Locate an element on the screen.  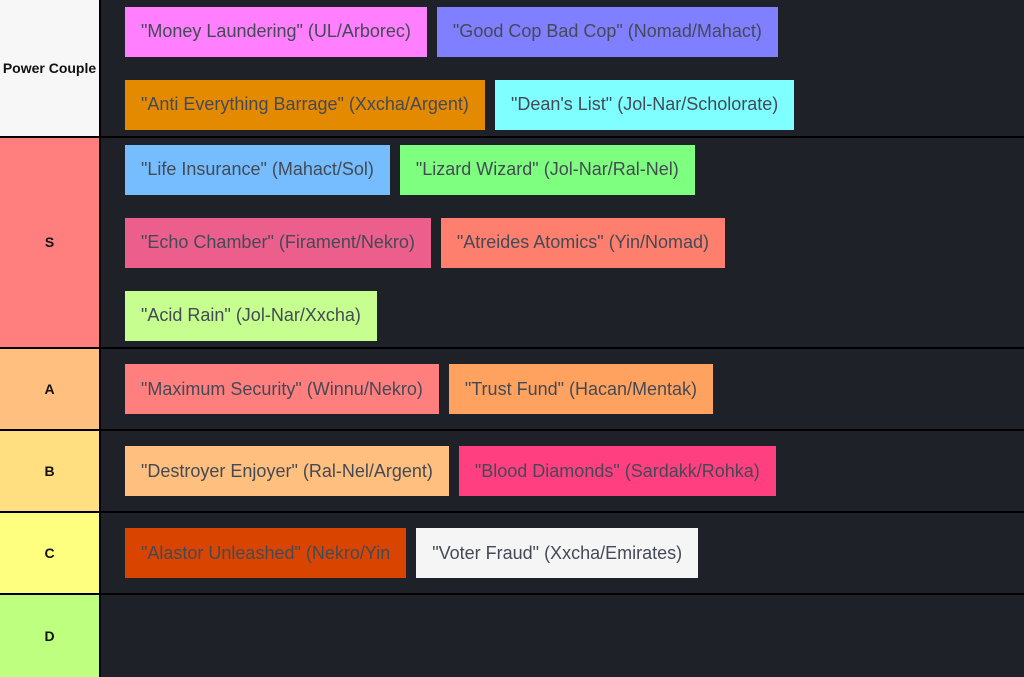
tier-label: B is located at coordinates (50, 471).